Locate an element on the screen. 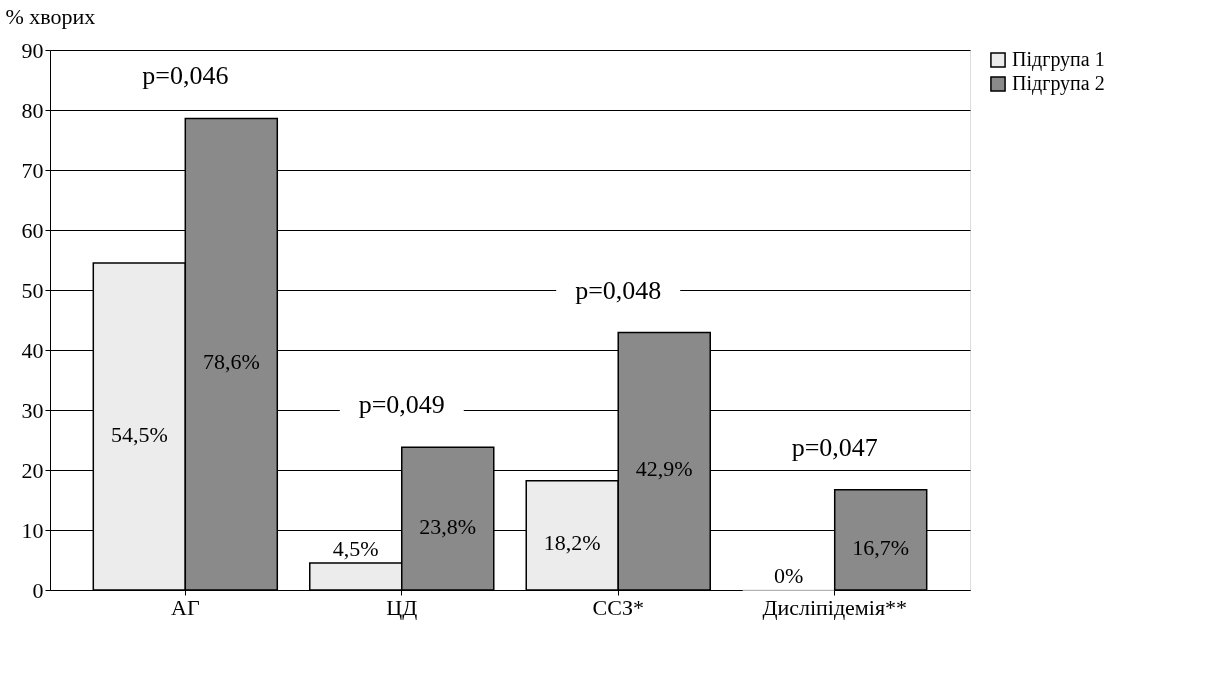 The width and height of the screenshot is (1212, 684). legend-label: Підгрупа 1 is located at coordinates (1058, 59).